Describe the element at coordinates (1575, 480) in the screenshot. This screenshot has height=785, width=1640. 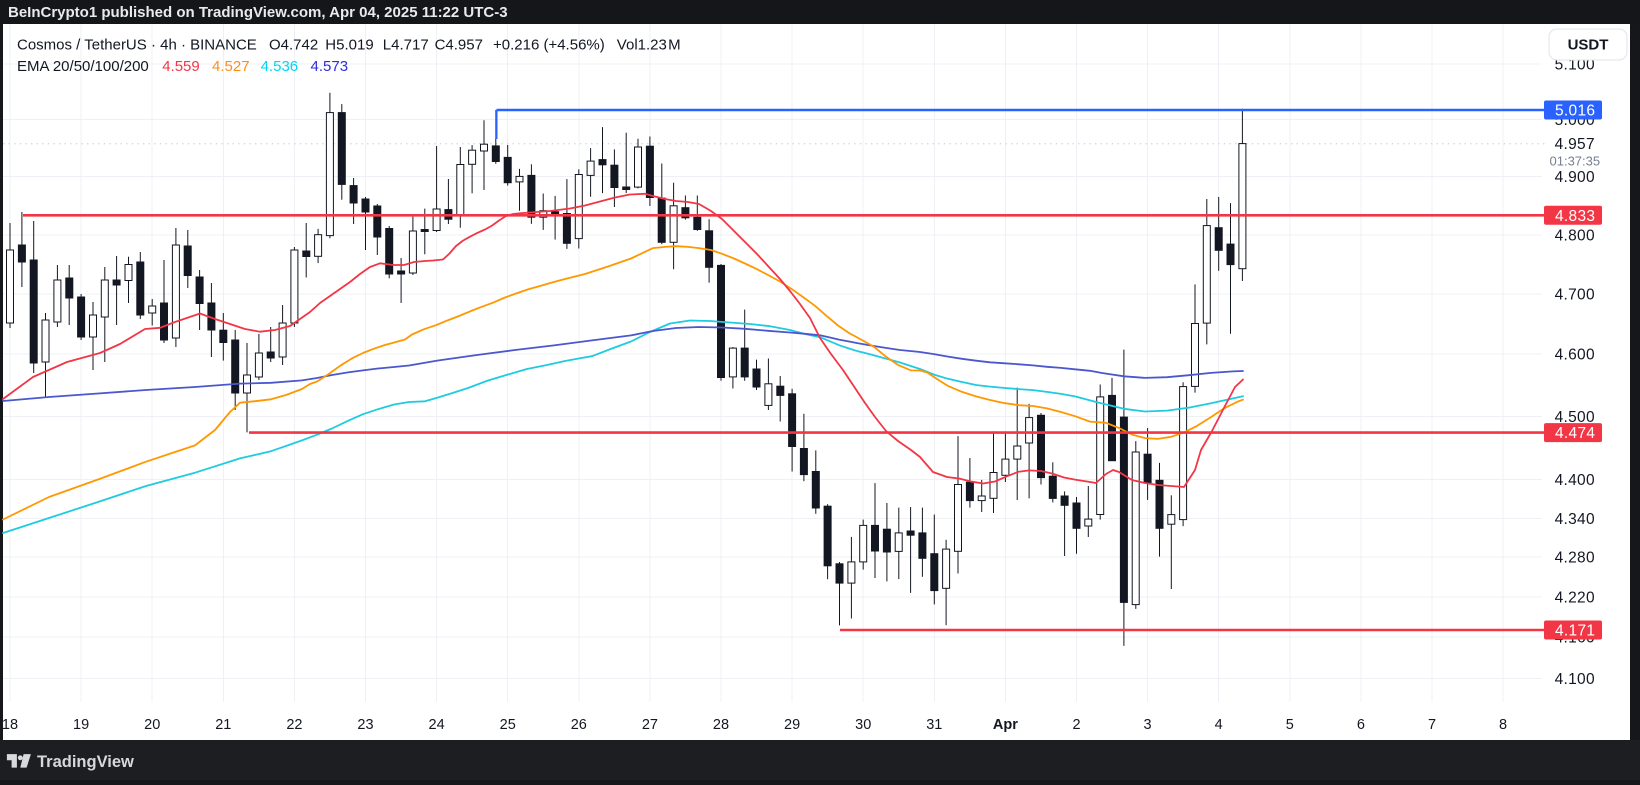
I see `svg-text: 4.400` at that location.